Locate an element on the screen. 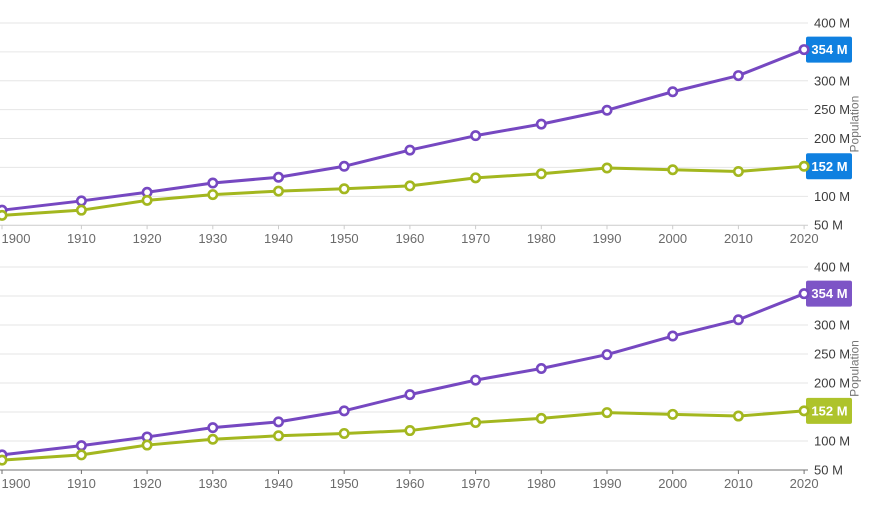 Image resolution: width=877 pixels, height=513 pixels. final-value-callout-green: 152 M is located at coordinates (825, 410).